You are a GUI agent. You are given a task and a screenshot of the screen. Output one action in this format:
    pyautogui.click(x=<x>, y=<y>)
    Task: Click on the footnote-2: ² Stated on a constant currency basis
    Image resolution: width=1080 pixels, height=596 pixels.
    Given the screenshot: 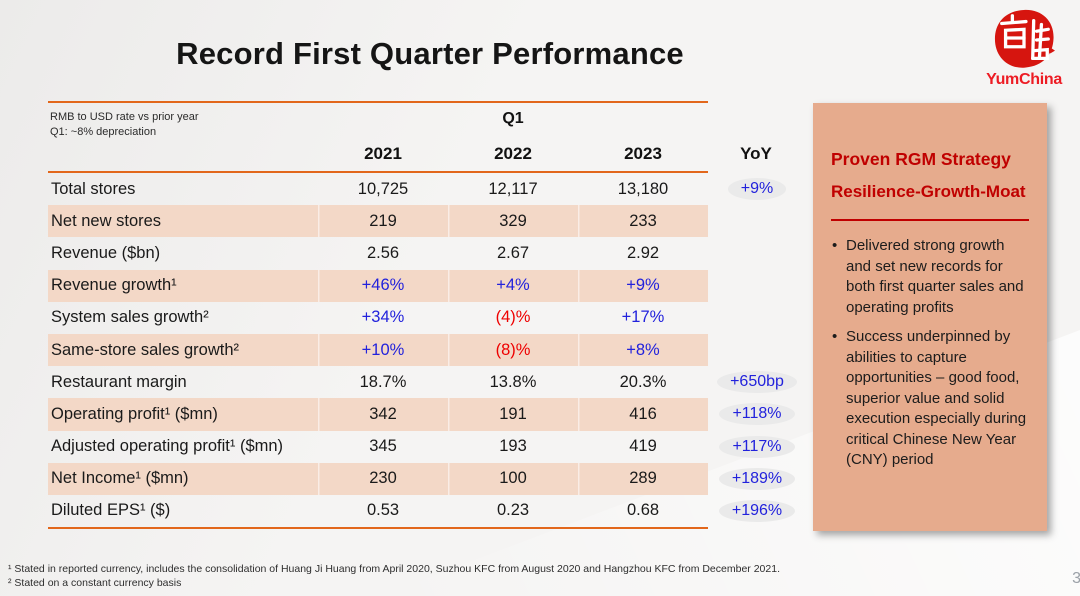 What is the action you would take?
    pyautogui.click(x=95, y=583)
    